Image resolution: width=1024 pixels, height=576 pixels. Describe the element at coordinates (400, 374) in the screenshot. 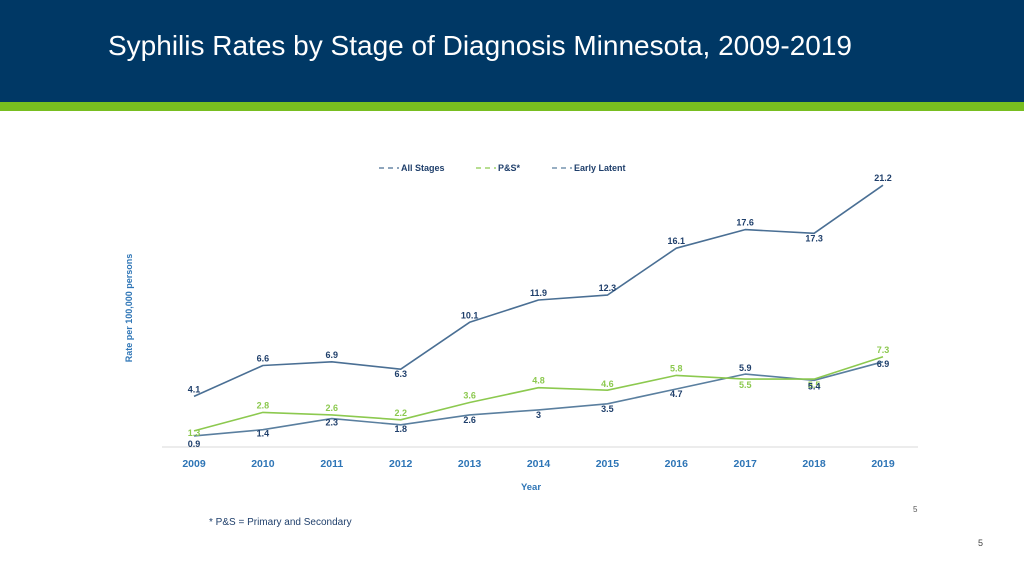

I see `data-label-0-2012: 6.3` at that location.